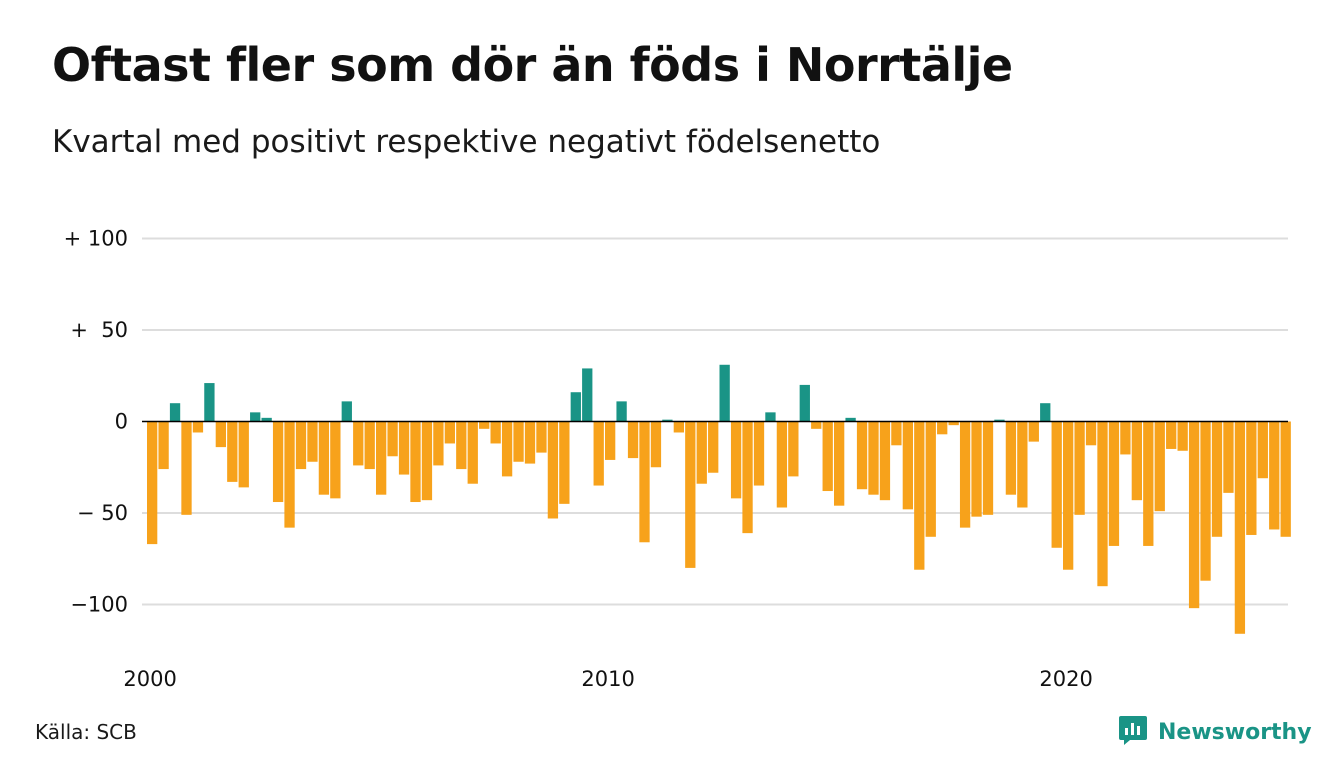 The width and height of the screenshot is (1340, 780). What do you see at coordinates (873, 458) in the screenshot?
I see `bar-q64` at bounding box center [873, 458].